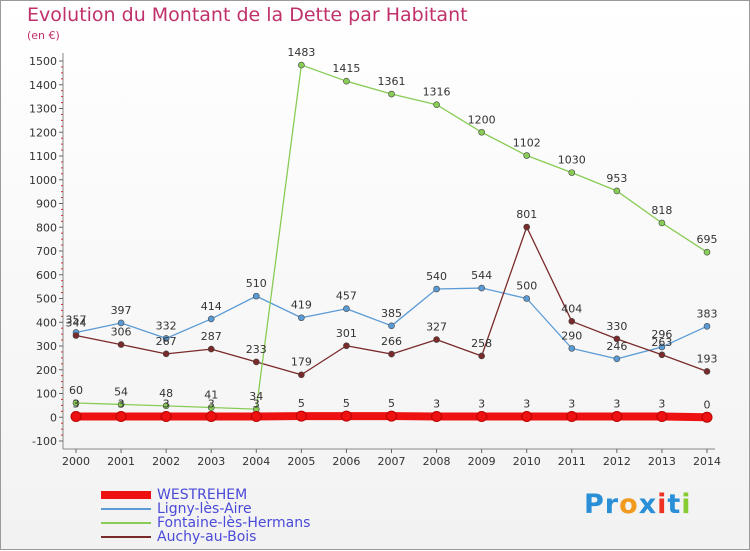 The image size is (750, 551). What do you see at coordinates (211, 336) in the screenshot?
I see `data-label-auchy-au-bois: 287` at bounding box center [211, 336].